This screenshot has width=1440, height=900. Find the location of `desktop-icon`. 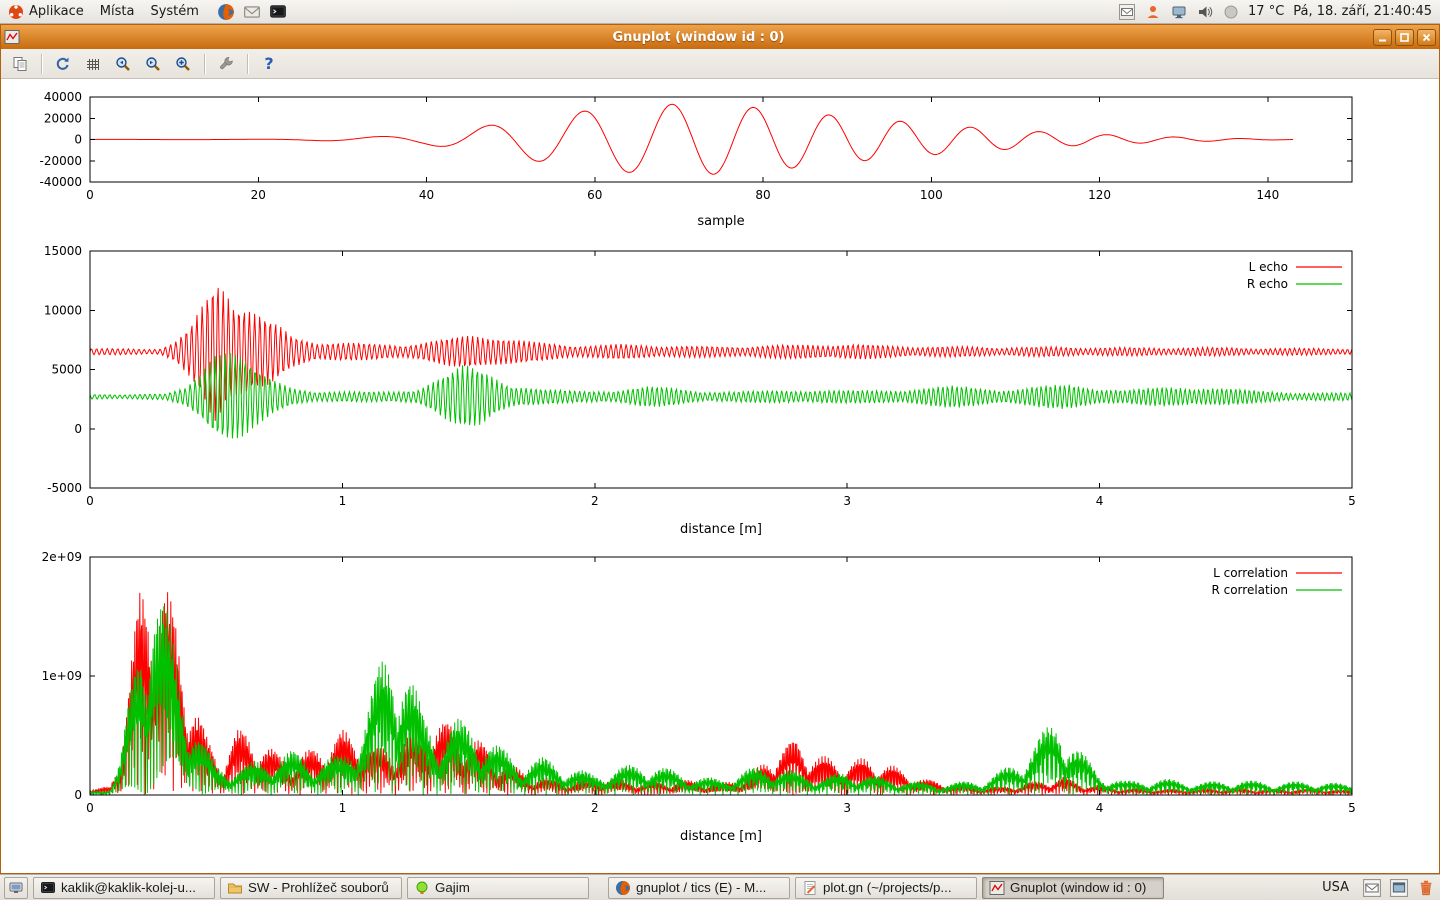

desktop-icon is located at coordinates (16, 887).